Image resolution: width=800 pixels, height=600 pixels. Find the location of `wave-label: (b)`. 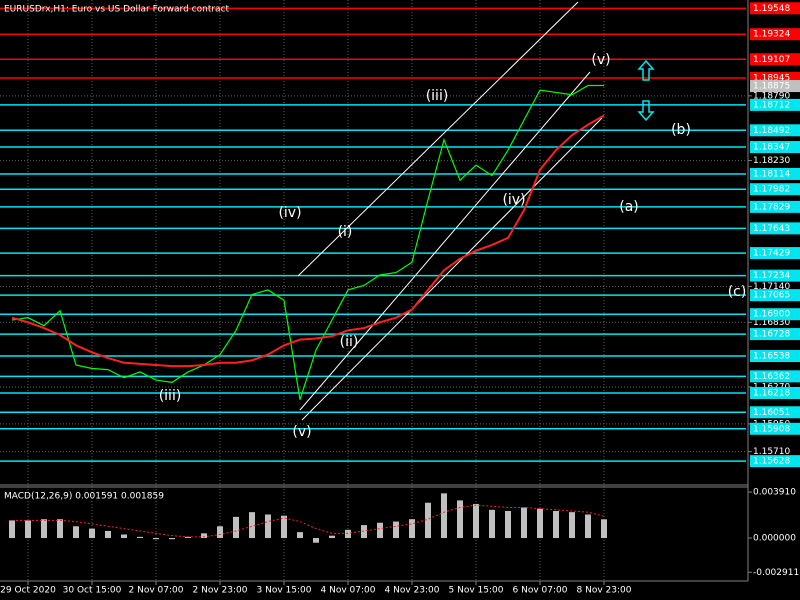

wave-label: (b) is located at coordinates (681, 130).